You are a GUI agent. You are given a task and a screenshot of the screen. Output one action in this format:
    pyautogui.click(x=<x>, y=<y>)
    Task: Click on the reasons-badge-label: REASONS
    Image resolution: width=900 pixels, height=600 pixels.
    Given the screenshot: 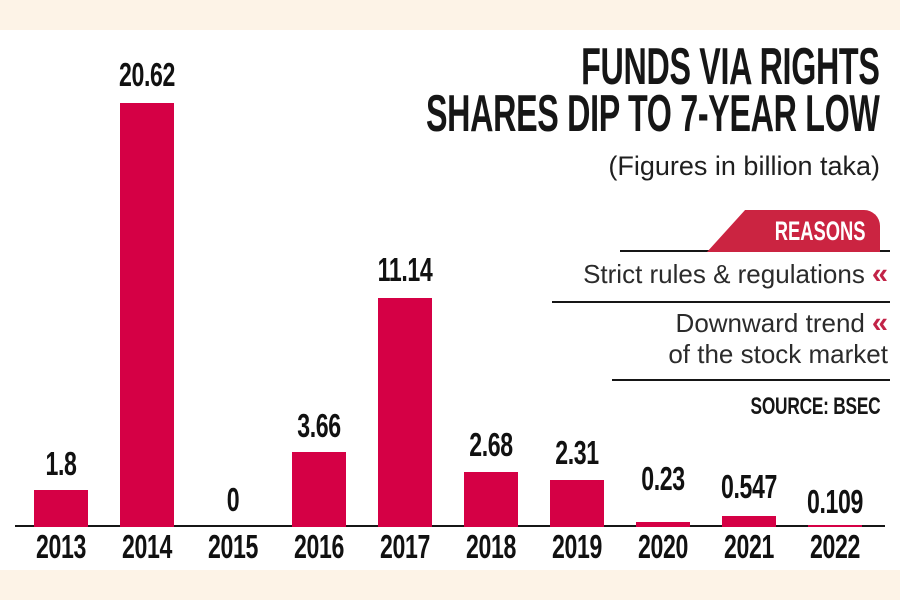 What is the action you would take?
    pyautogui.click(x=820, y=230)
    